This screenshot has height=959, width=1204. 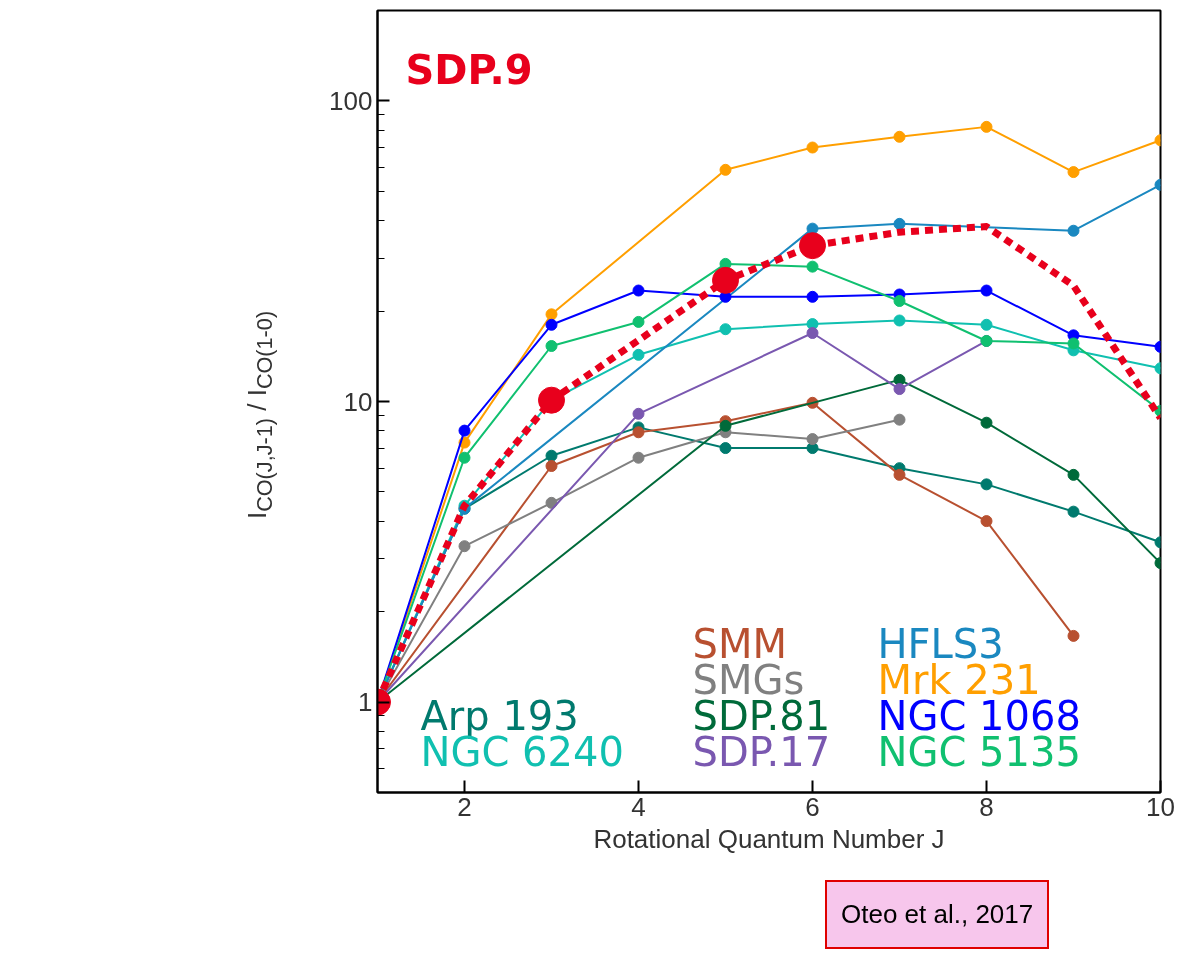 What do you see at coordinates (986, 806) in the screenshot?
I see `x-tick-label: 8` at bounding box center [986, 806].